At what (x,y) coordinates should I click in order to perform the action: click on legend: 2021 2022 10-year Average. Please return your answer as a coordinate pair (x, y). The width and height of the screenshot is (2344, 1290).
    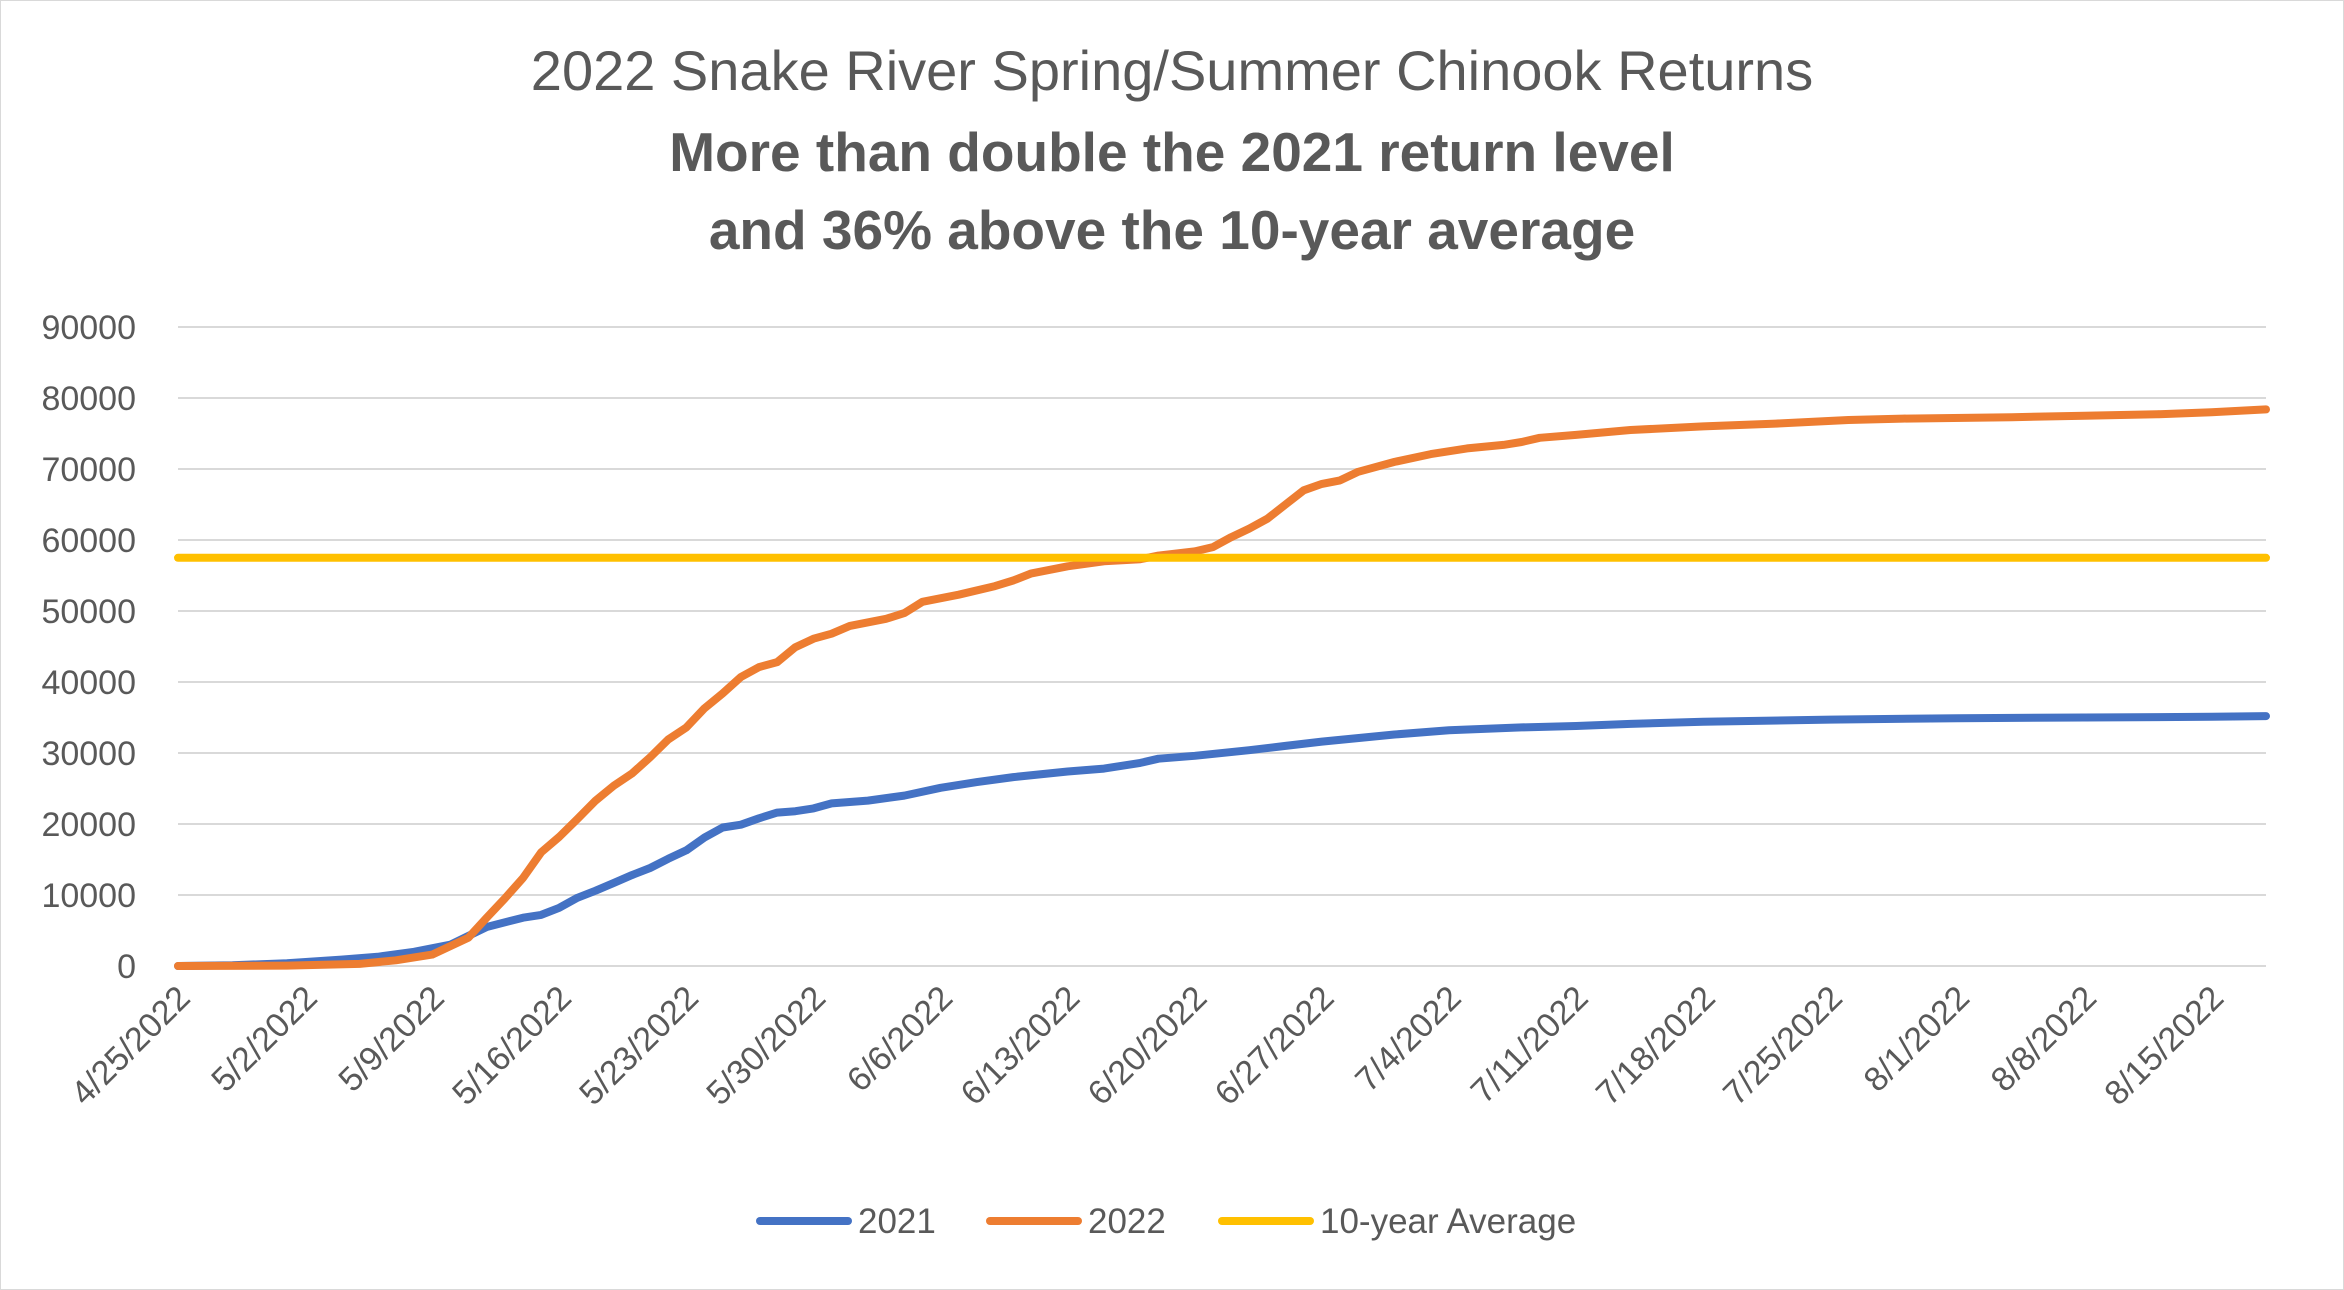
    Looking at the image, I should click on (1166, 1221).